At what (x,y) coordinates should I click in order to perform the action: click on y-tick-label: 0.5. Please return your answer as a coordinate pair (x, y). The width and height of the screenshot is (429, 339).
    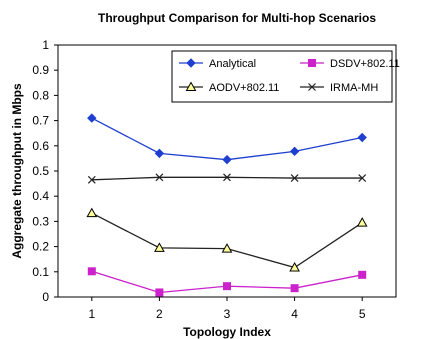
    Looking at the image, I should click on (40, 171).